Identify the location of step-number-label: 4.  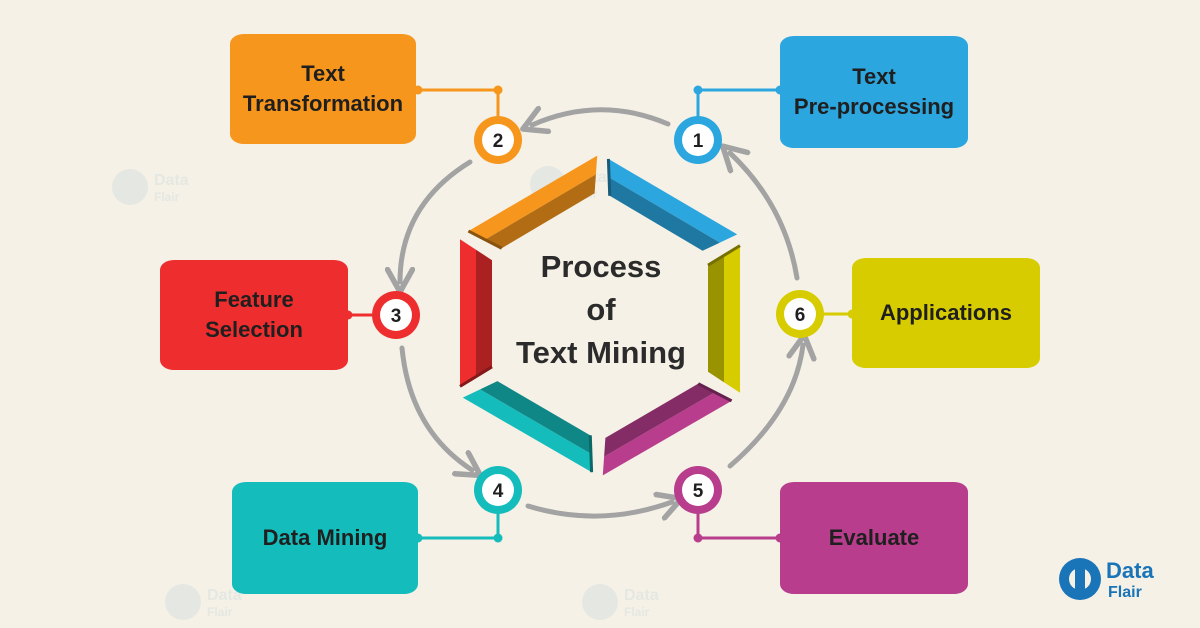
(498, 491).